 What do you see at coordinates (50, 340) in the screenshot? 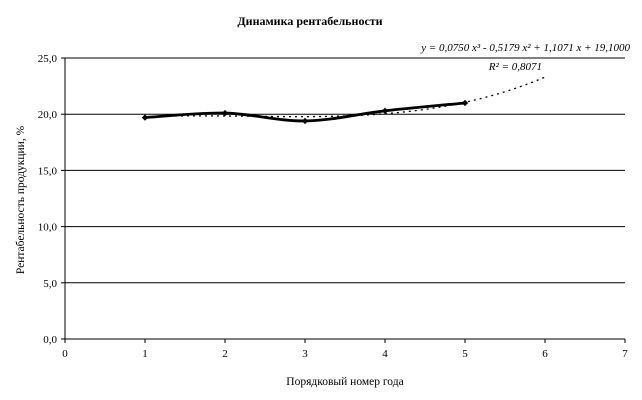
I see `y-tick-label: 0,0` at bounding box center [50, 340].